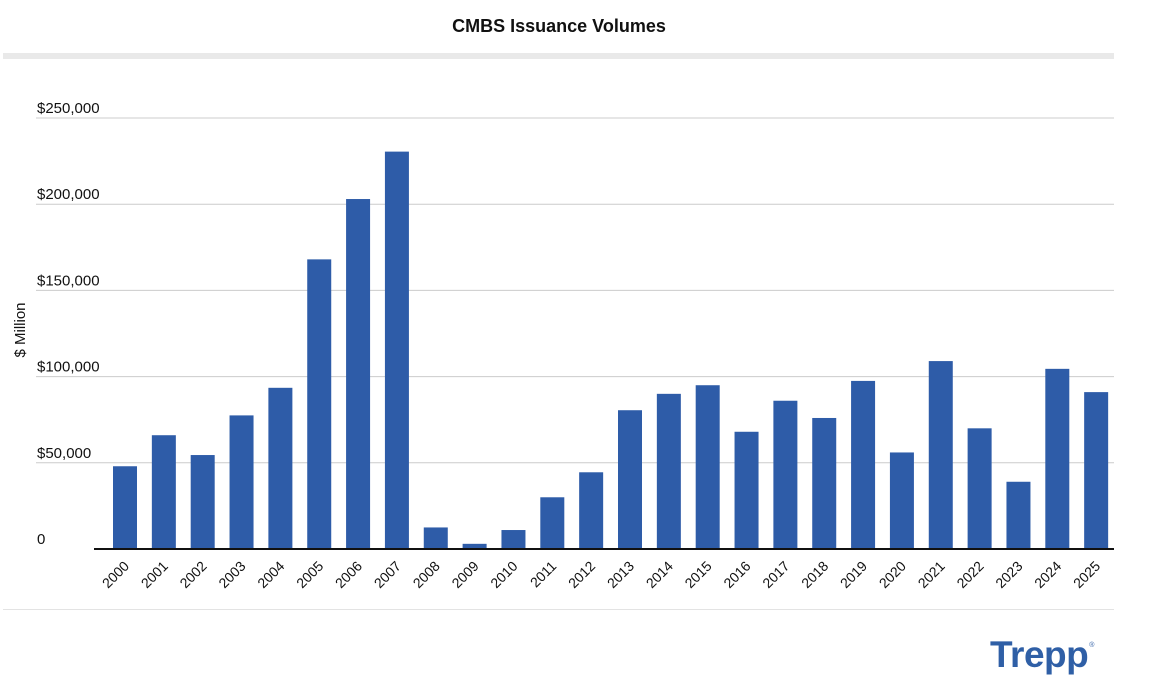 The image size is (1156, 687). I want to click on x-tick-label: 2010, so click(503, 574).